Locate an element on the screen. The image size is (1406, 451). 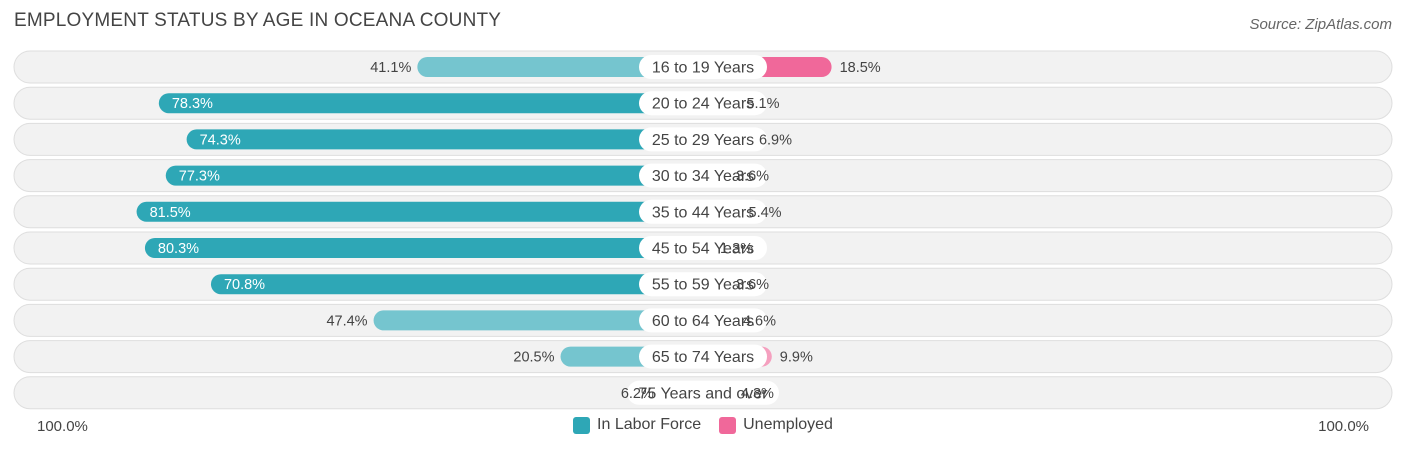
category-label: 75 Years and over is located at coordinates (704, 393).